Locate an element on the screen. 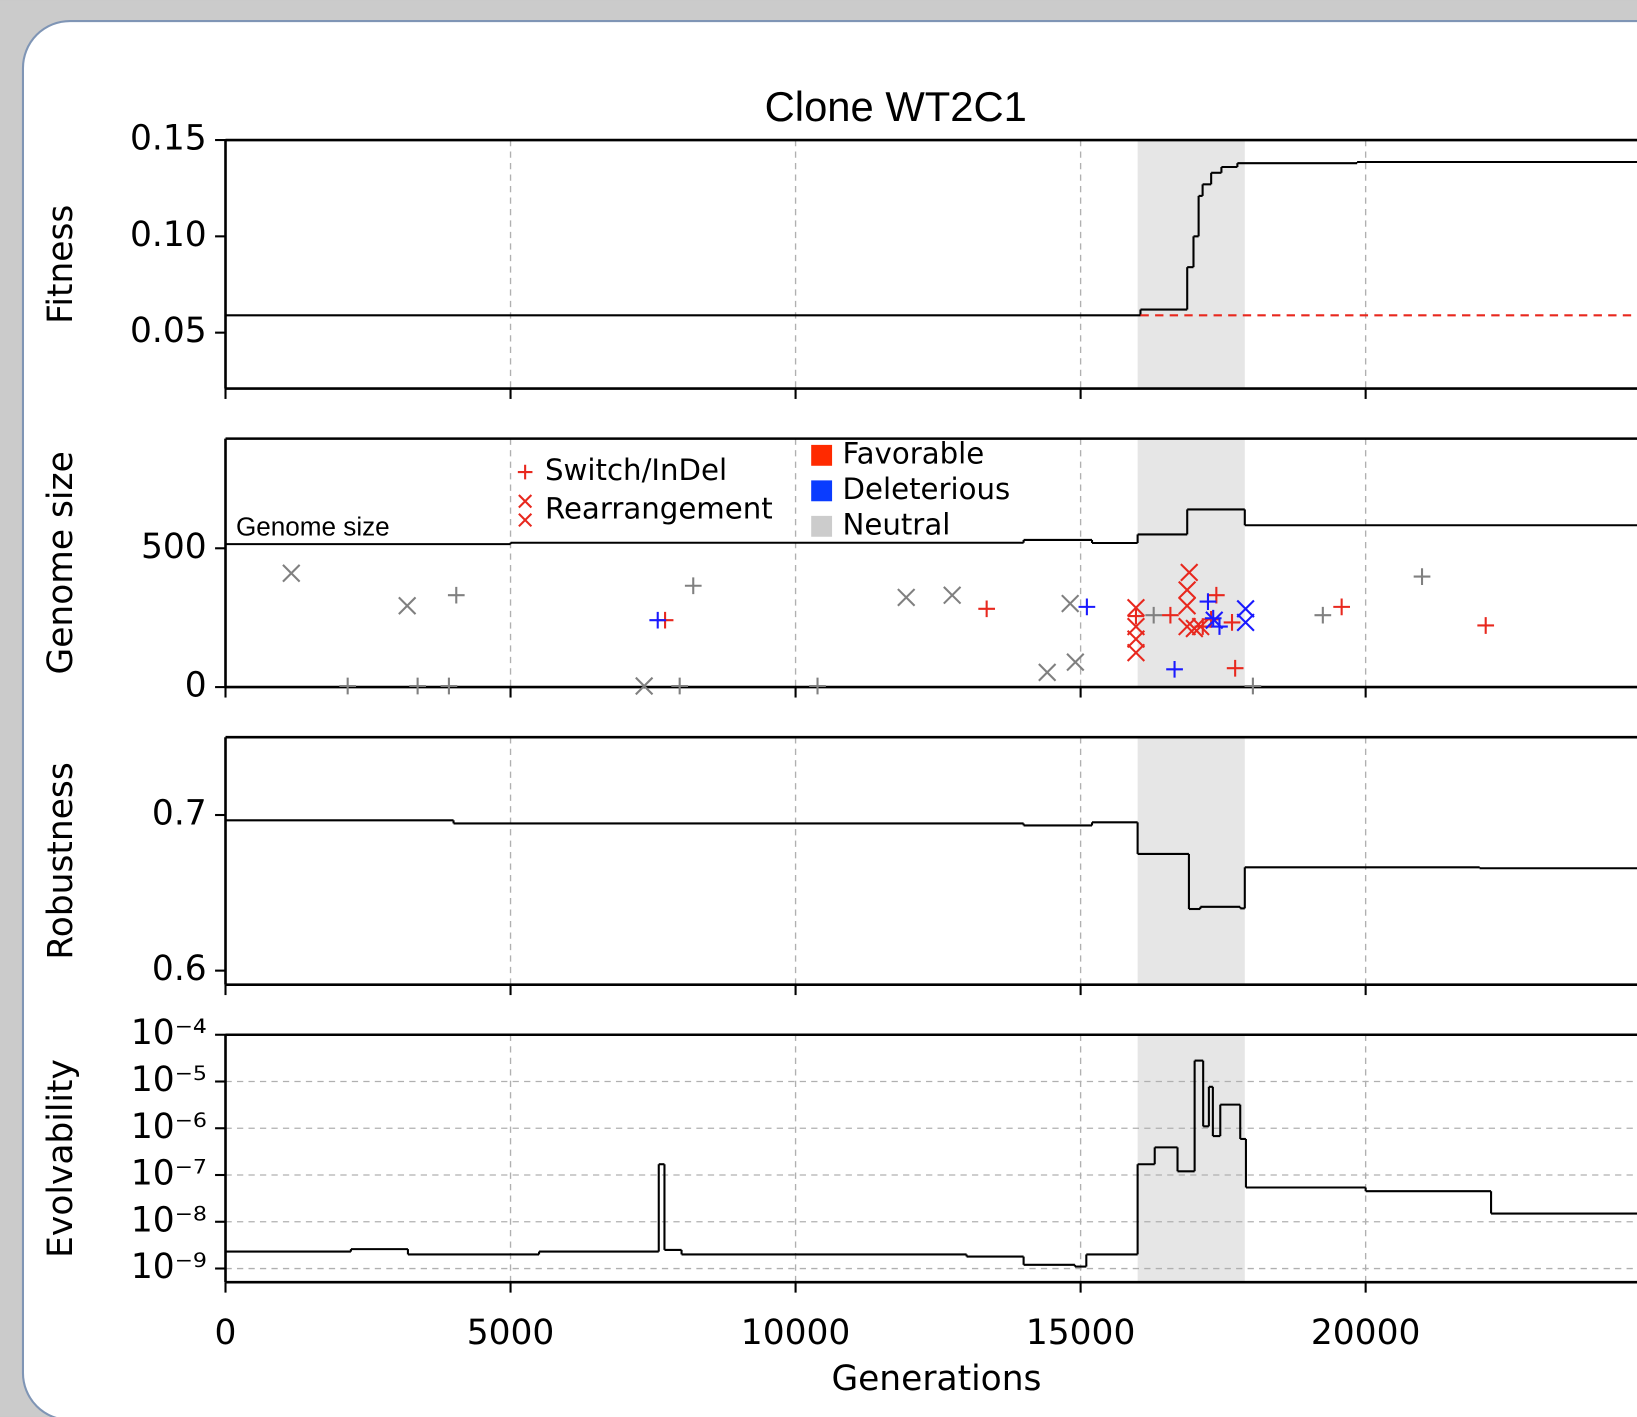  legend-label: Neutral is located at coordinates (897, 524).